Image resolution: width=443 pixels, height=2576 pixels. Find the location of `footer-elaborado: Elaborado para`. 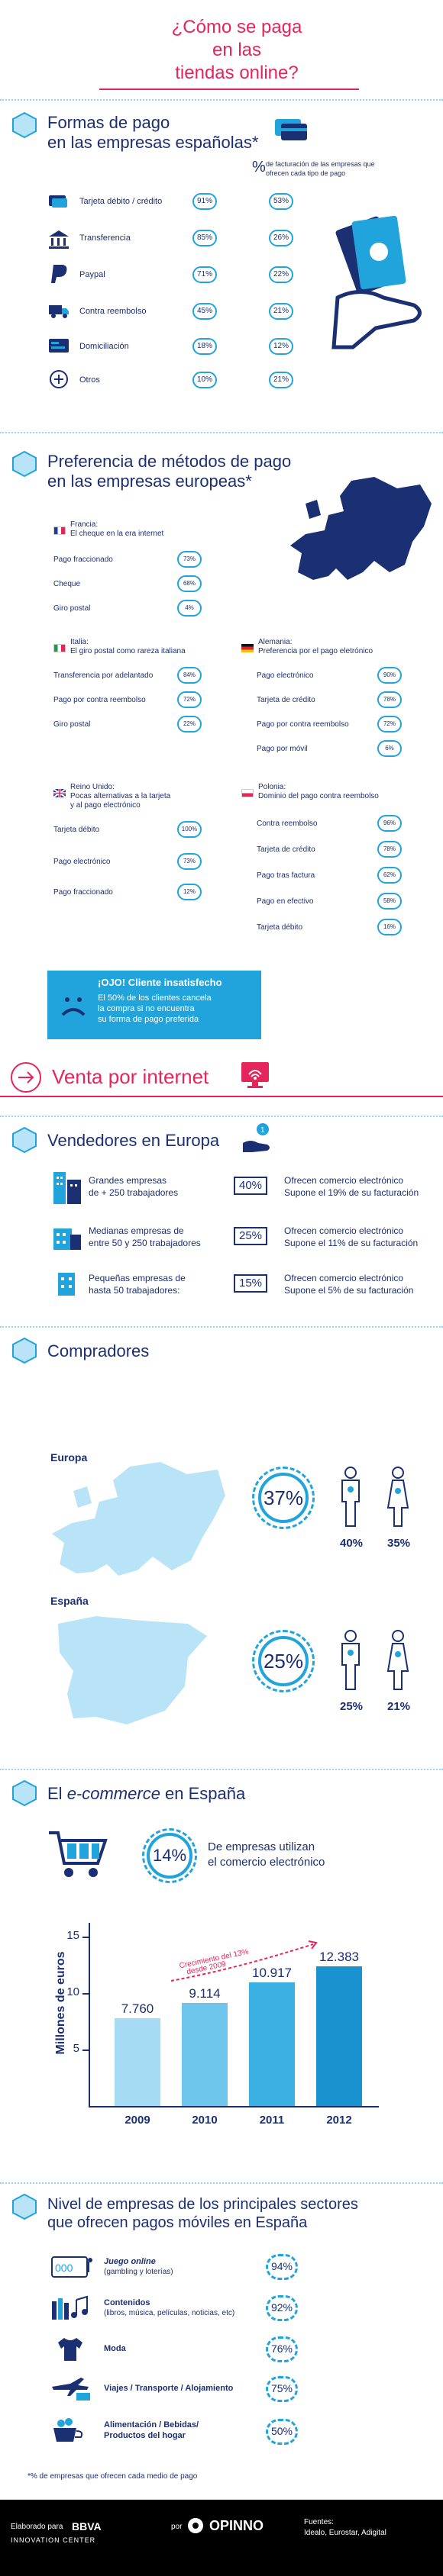

footer-elaborado: Elaborado para is located at coordinates (37, 2527).